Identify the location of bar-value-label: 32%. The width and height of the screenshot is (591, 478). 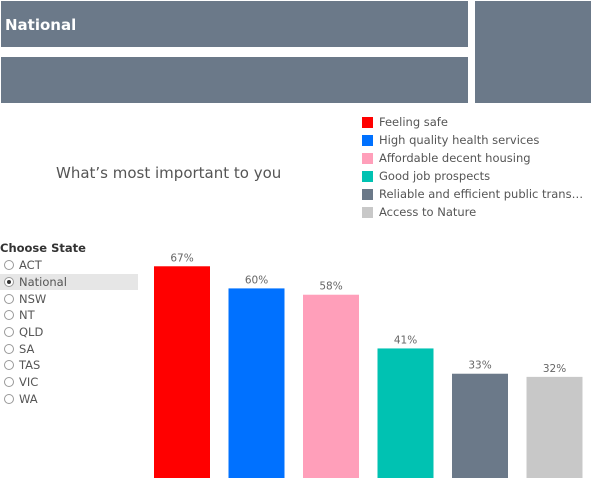
(554, 369).